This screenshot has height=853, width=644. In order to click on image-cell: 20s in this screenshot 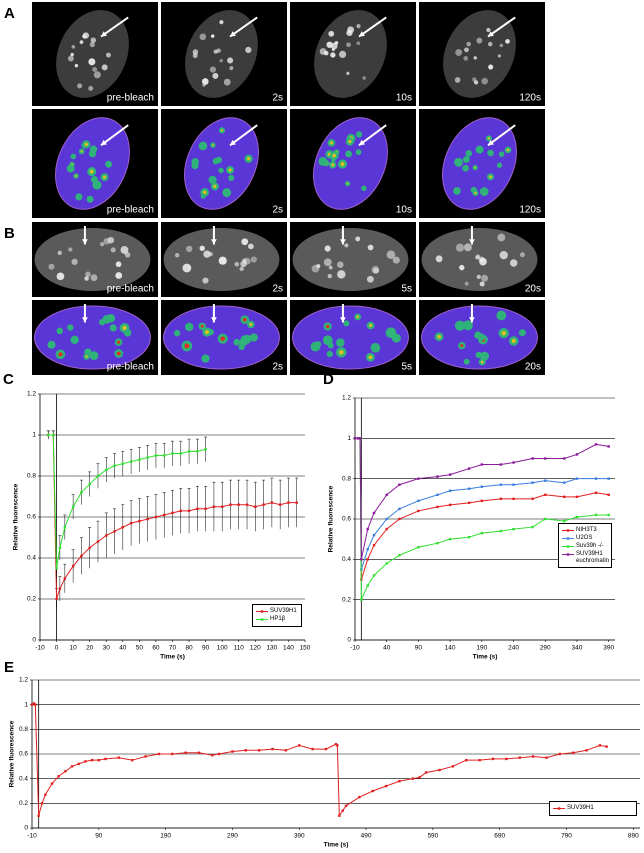, I will do `click(482, 259)`.